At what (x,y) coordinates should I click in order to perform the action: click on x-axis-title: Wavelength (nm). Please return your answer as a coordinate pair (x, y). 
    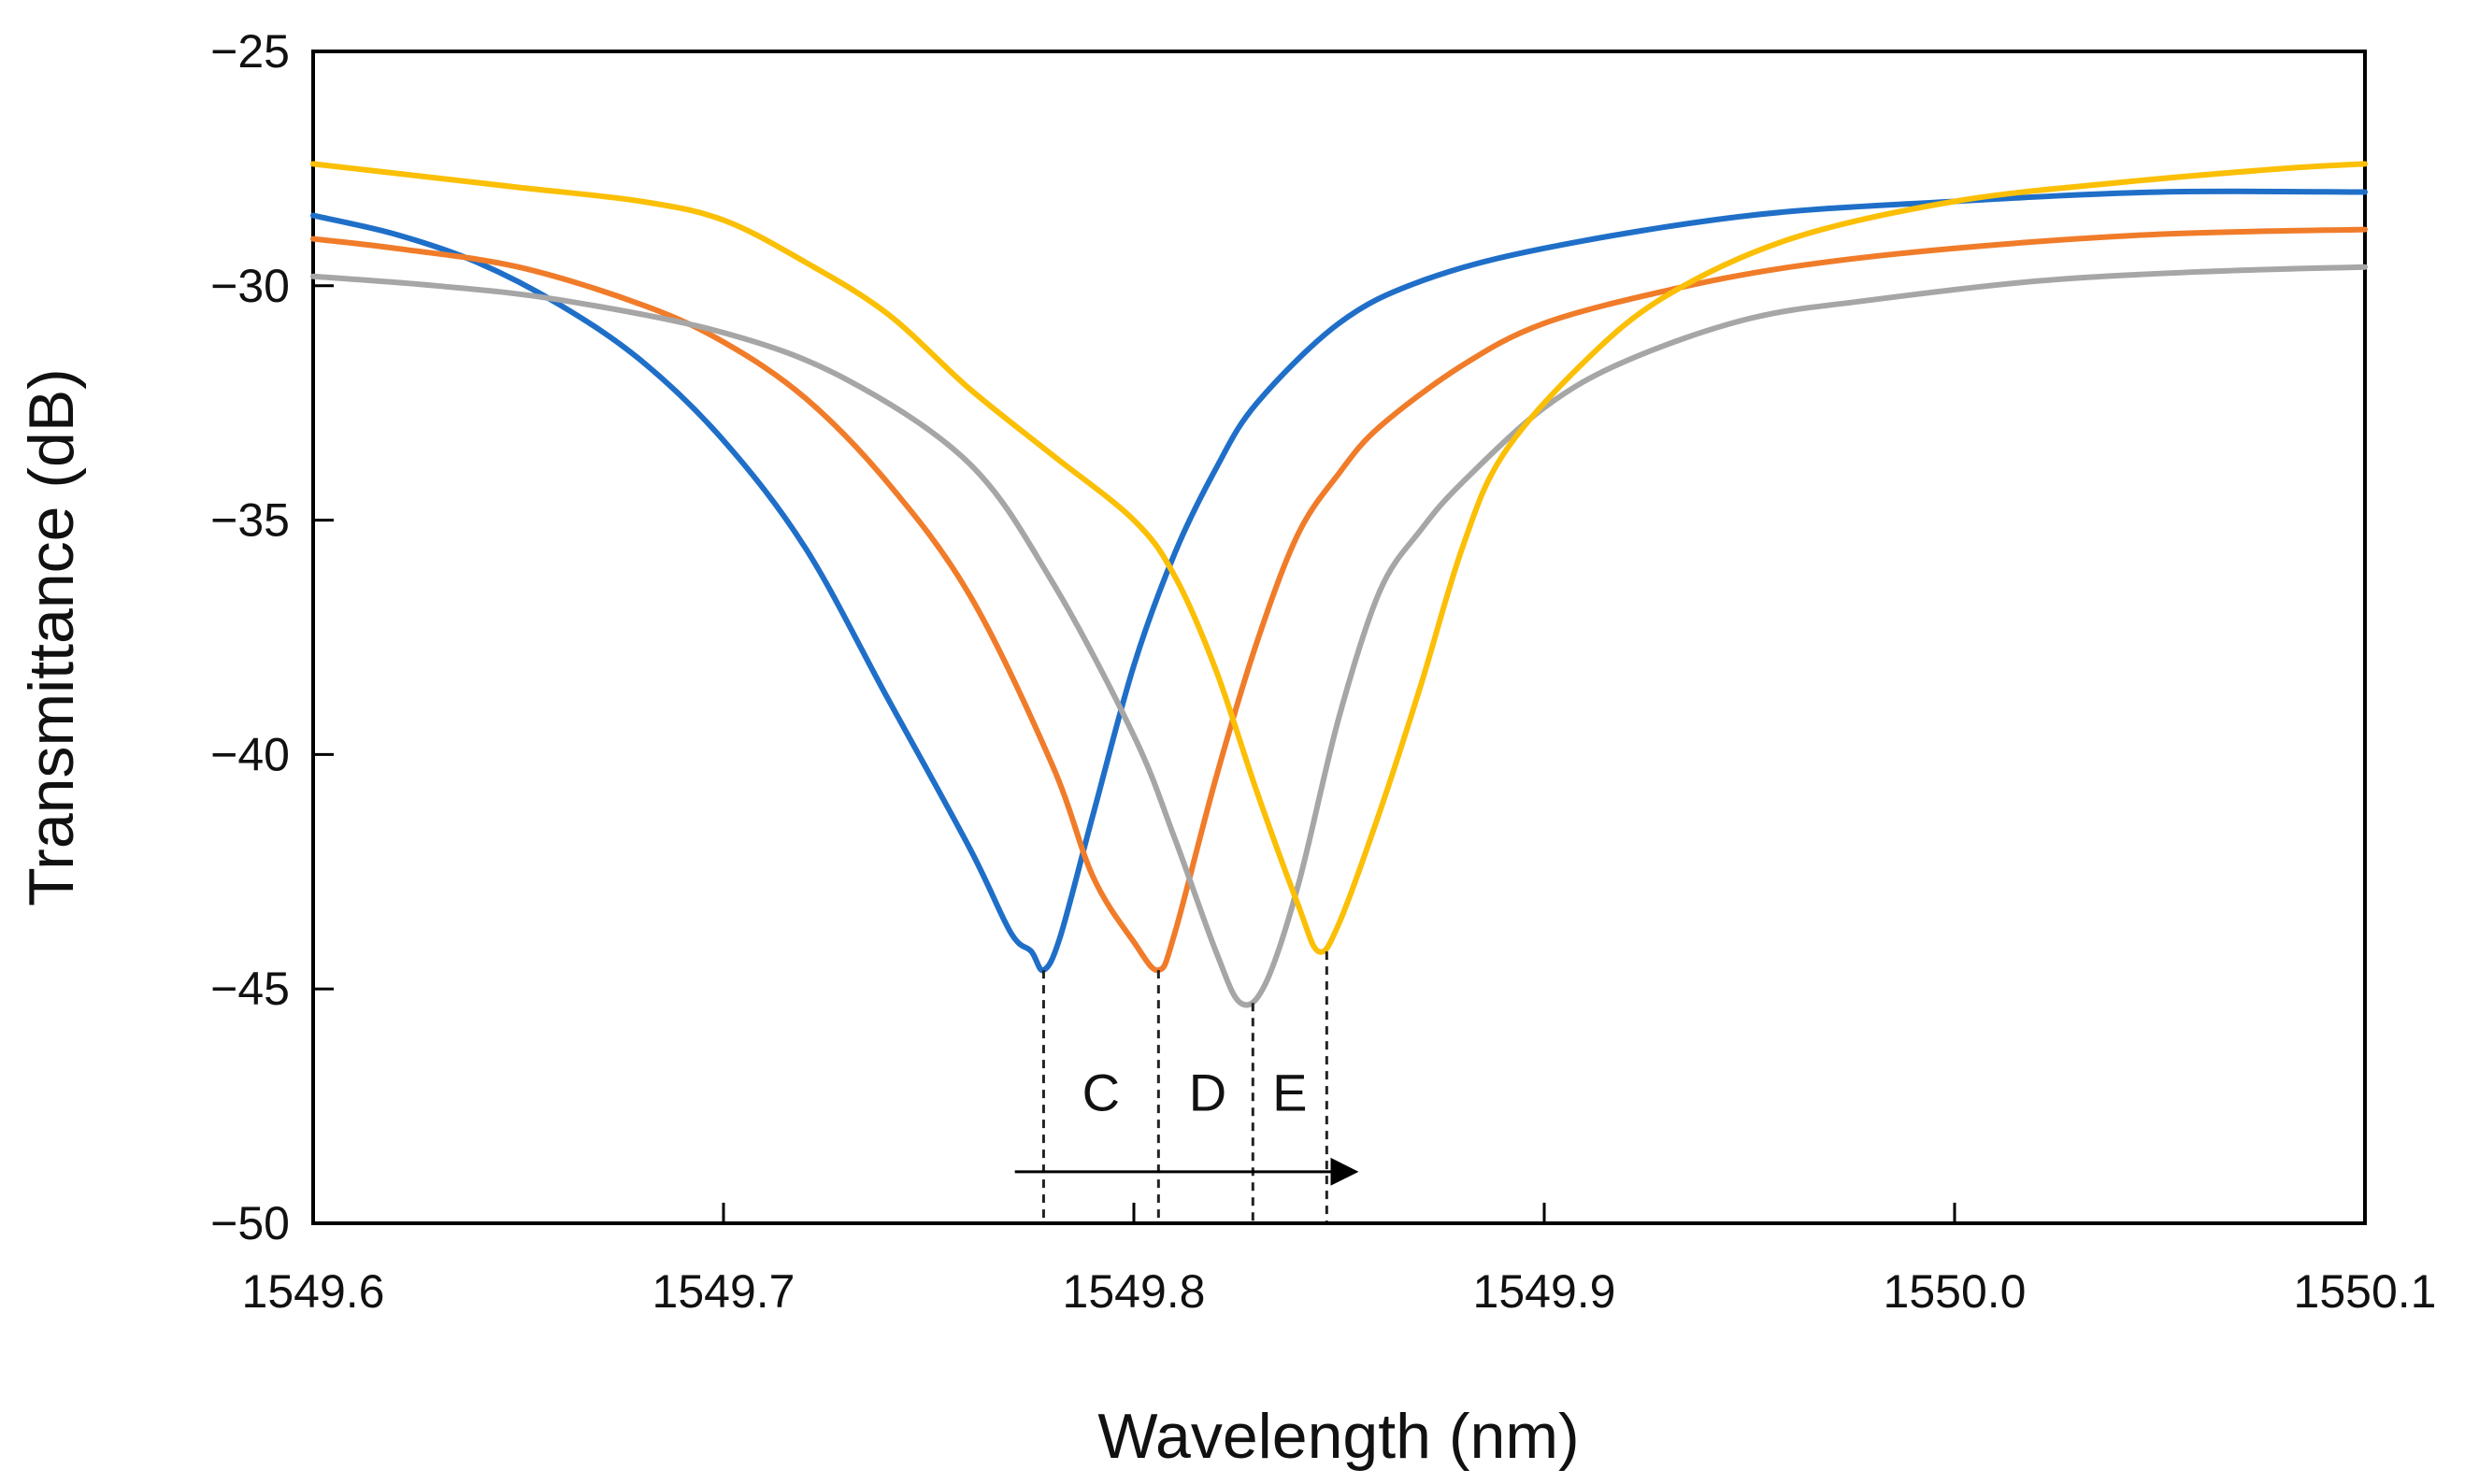
    Looking at the image, I should click on (1338, 1436).